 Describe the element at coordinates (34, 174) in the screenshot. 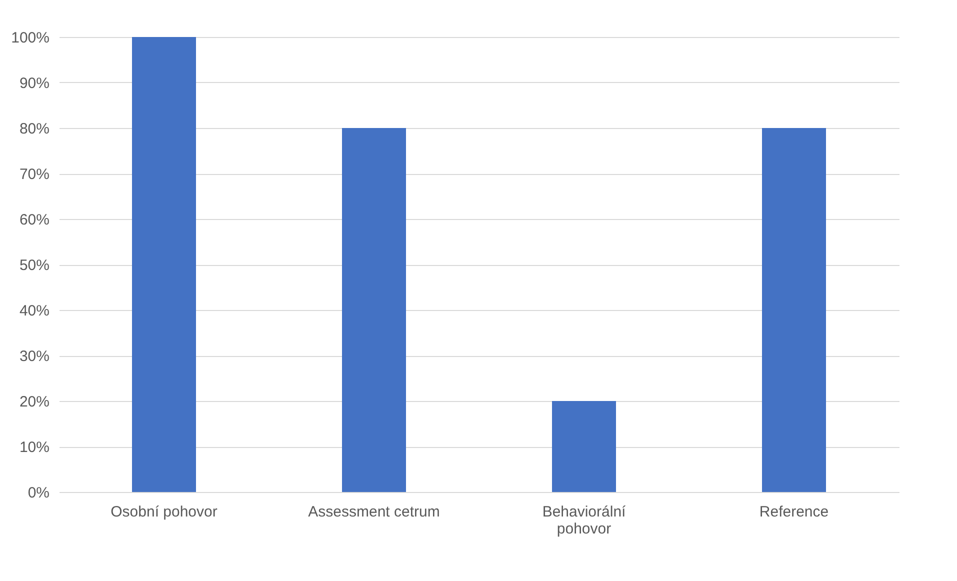

I see `y-tick-label: 70%` at that location.